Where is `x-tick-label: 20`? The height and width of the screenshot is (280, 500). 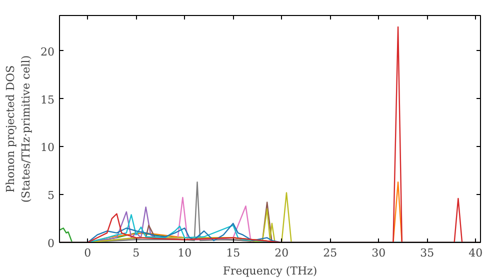 x-tick-label: 20 is located at coordinates (281, 253).